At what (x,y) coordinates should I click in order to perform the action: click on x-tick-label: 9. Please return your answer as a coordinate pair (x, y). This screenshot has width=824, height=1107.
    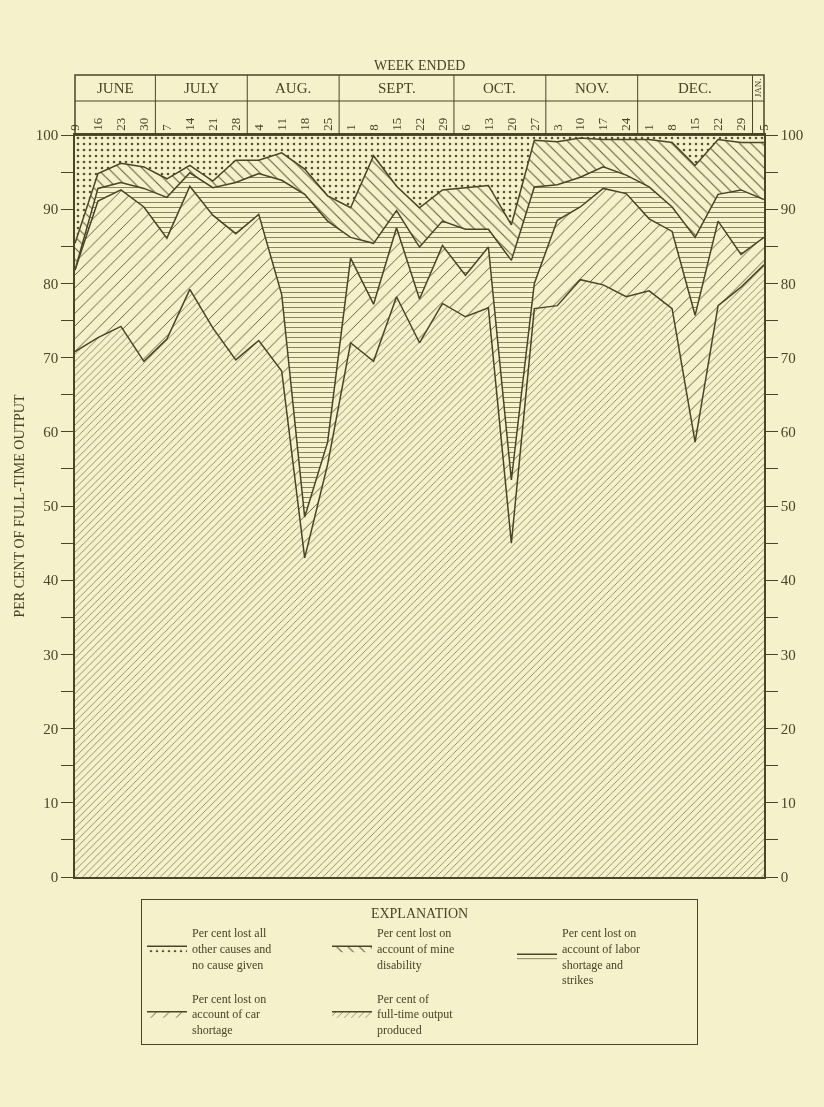
    Looking at the image, I should click on (75, 127).